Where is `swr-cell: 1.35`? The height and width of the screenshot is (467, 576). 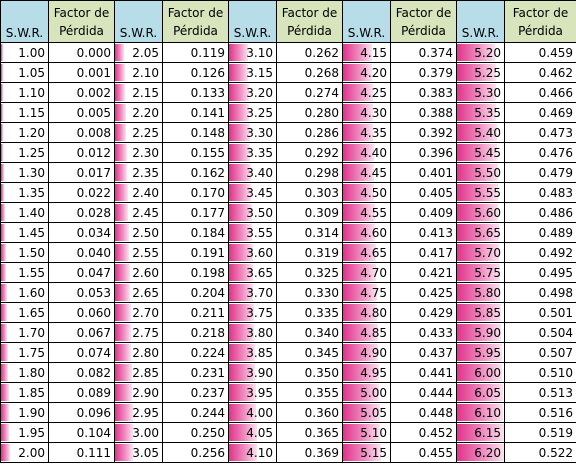
swr-cell: 1.35 is located at coordinates (24, 192).